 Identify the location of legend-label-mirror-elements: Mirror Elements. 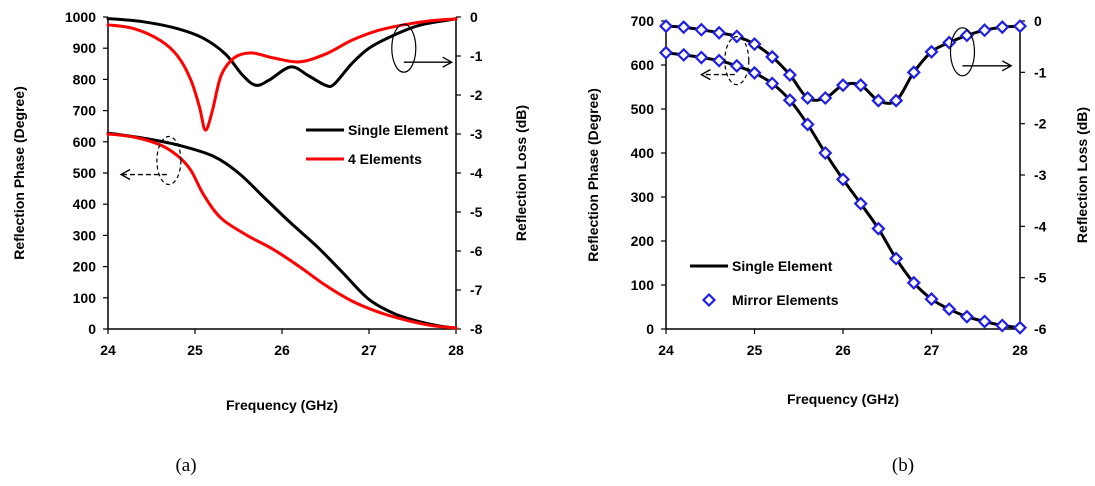
(785, 300).